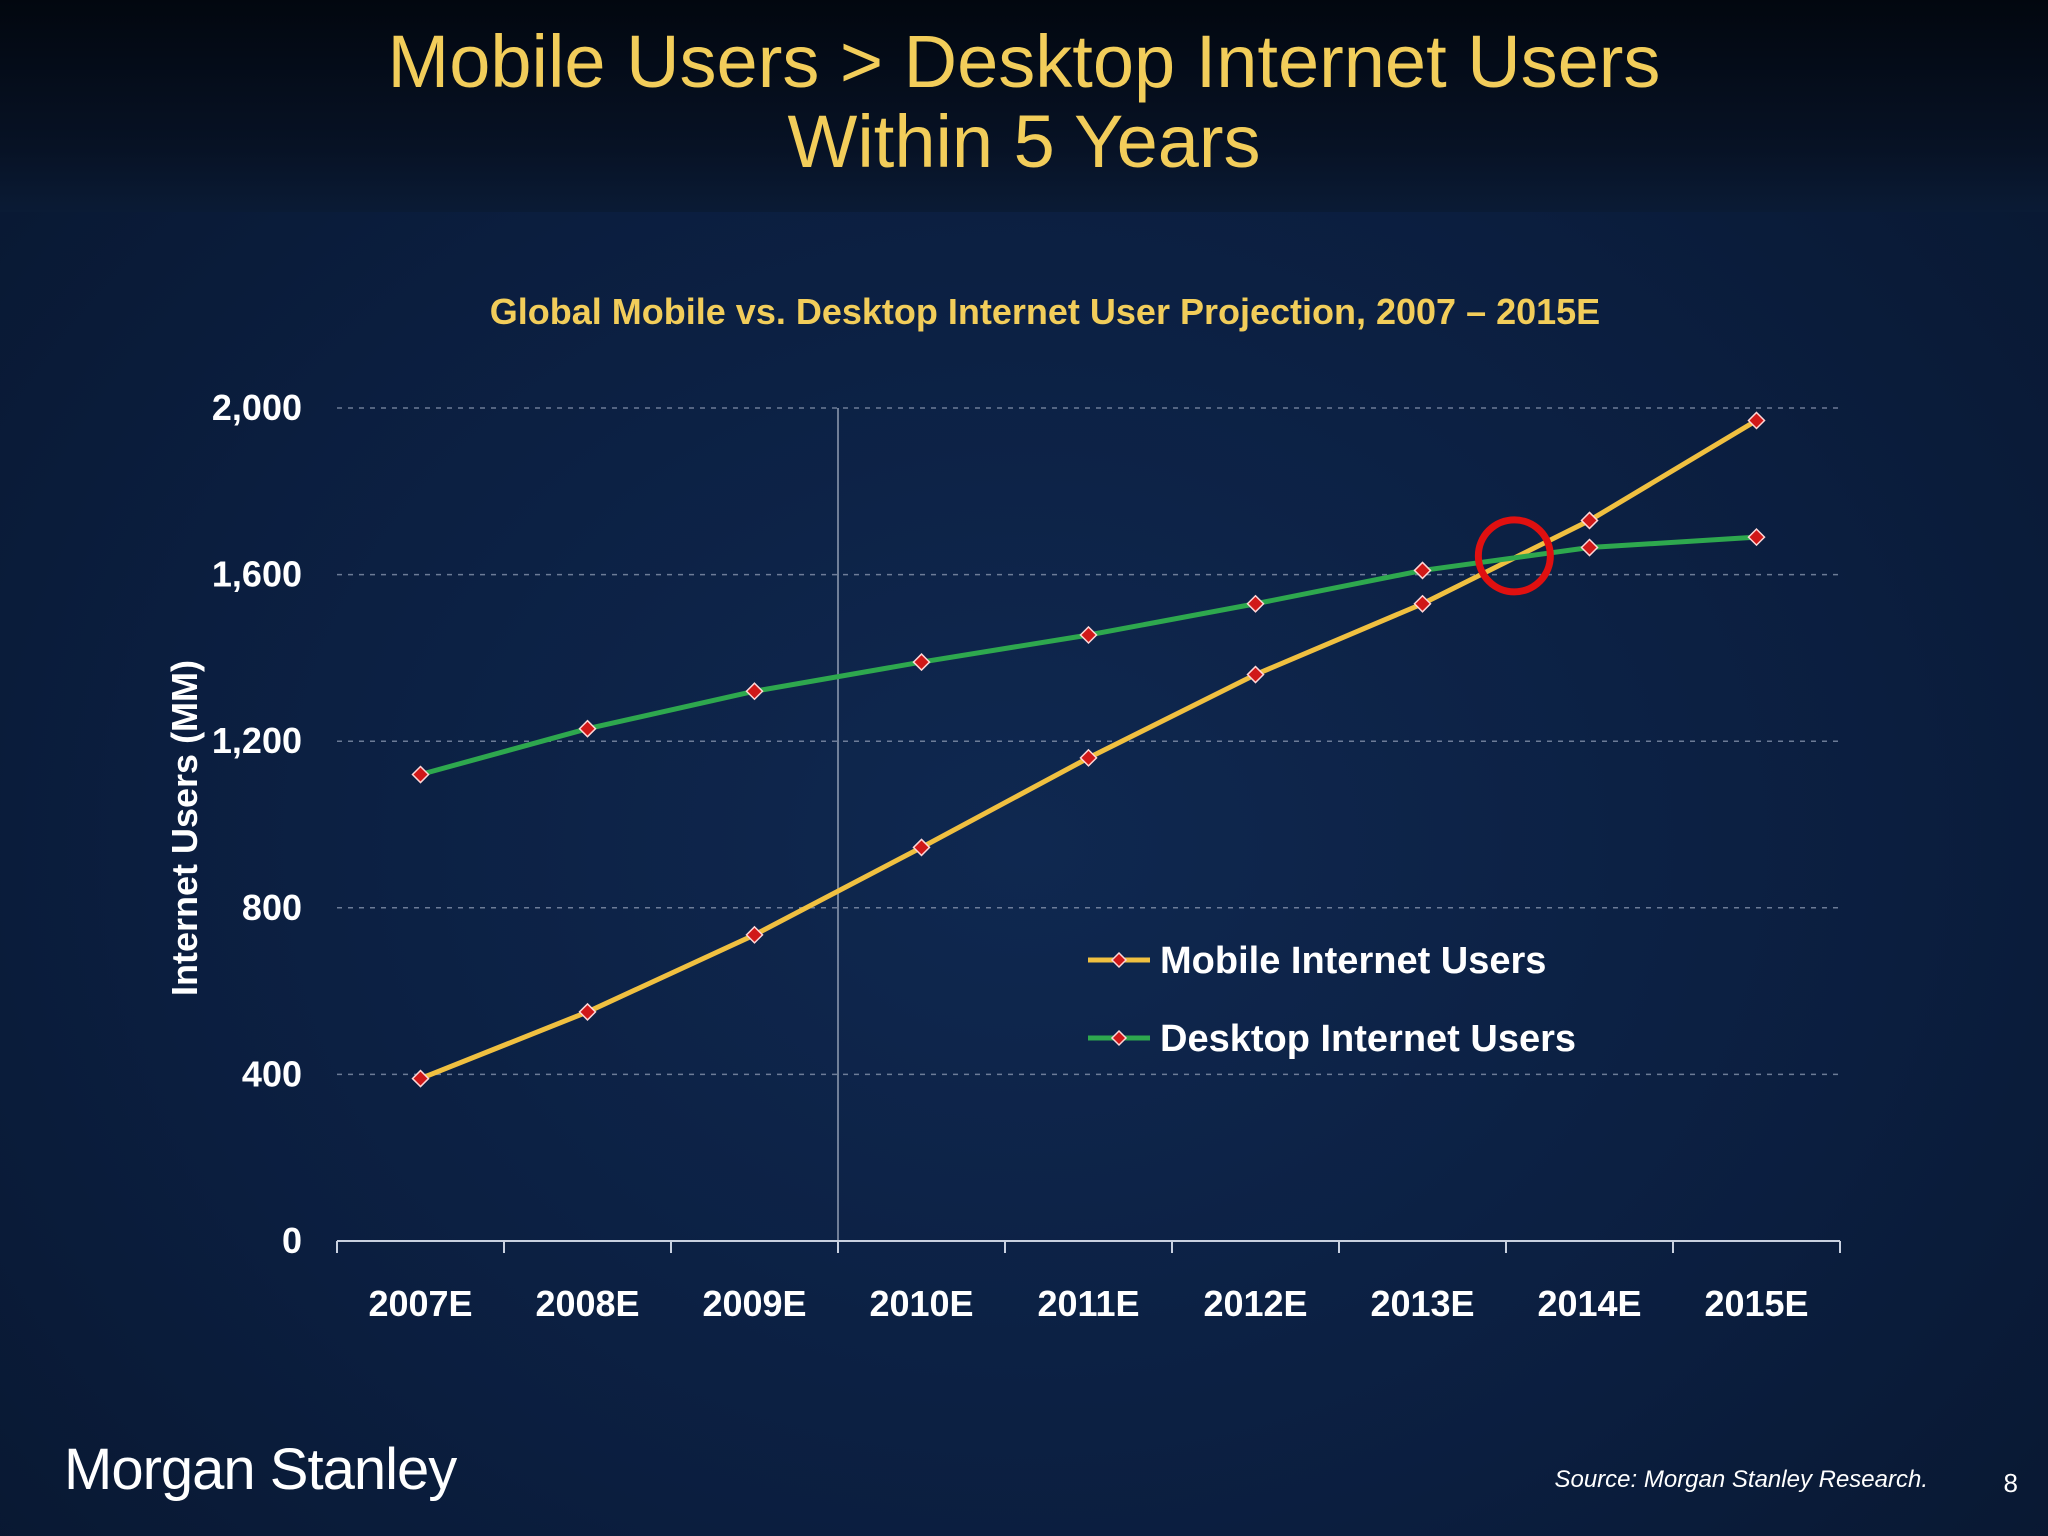  What do you see at coordinates (754, 1303) in the screenshot?
I see `x-tick-label: 2009E` at bounding box center [754, 1303].